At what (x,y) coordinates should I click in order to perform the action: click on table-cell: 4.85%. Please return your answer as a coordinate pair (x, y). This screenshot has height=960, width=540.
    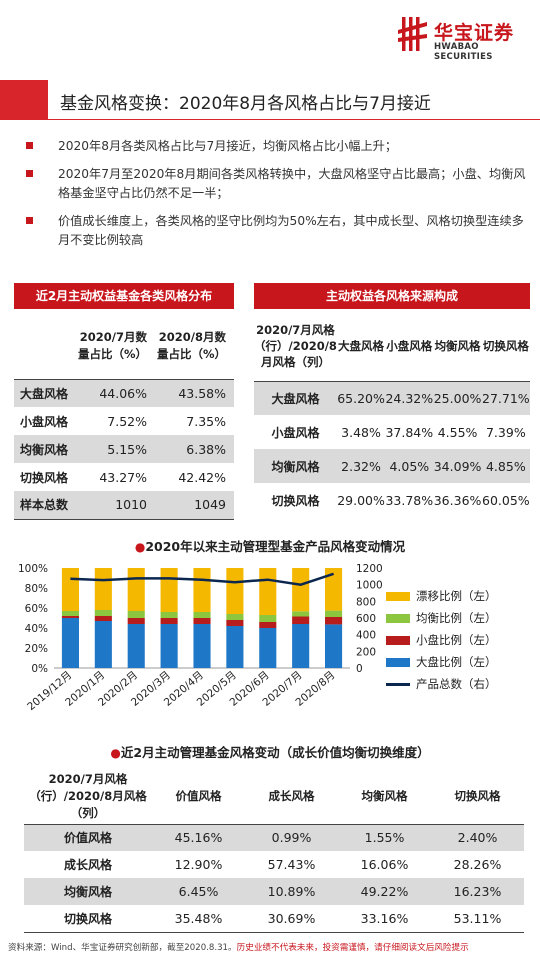
    Looking at the image, I should click on (505, 466).